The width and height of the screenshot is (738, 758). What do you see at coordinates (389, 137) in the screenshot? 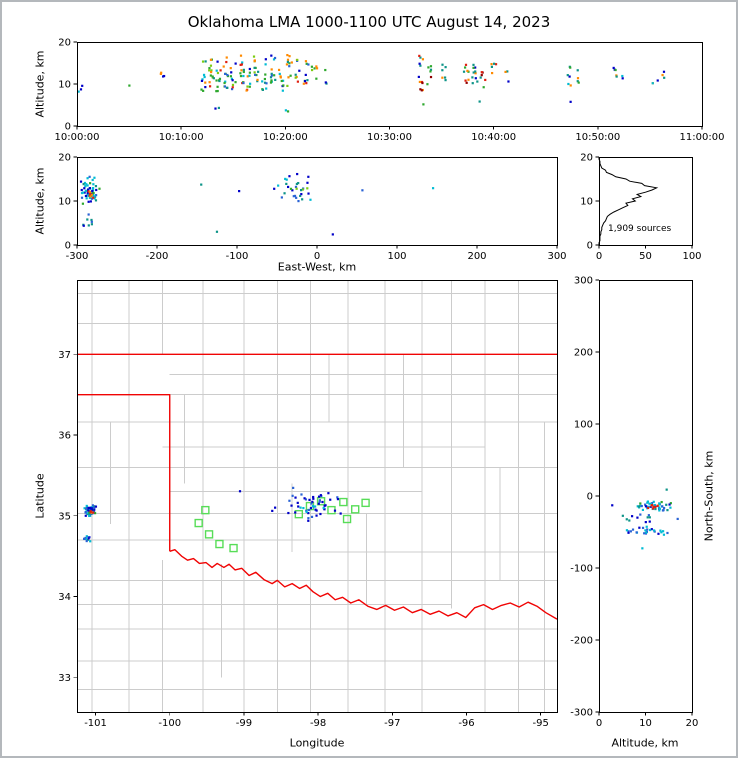
I see `svg-text: 10:30:00` at bounding box center [389, 137].